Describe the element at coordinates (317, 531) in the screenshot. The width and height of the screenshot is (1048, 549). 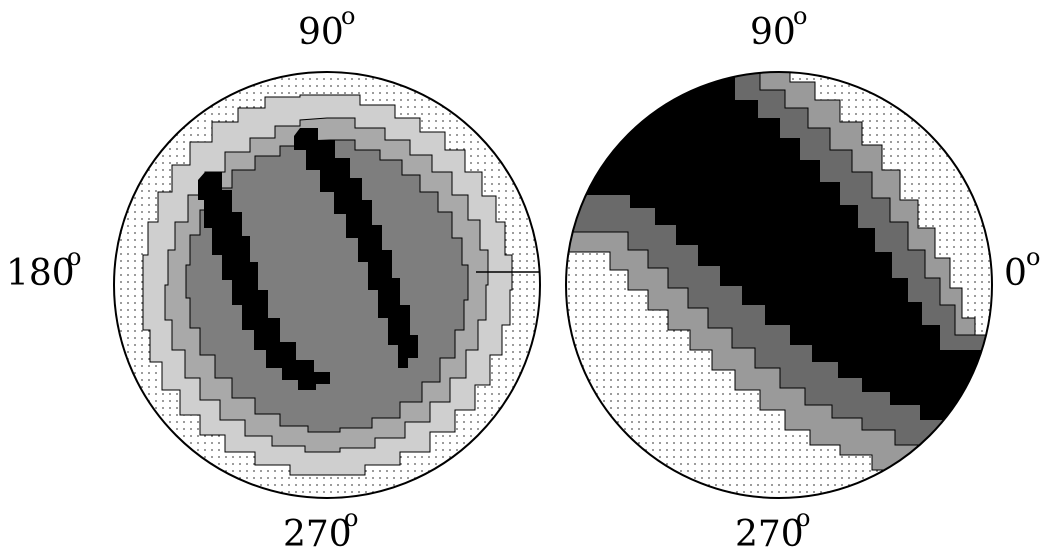
I see `left-bottom-label: 270` at that location.